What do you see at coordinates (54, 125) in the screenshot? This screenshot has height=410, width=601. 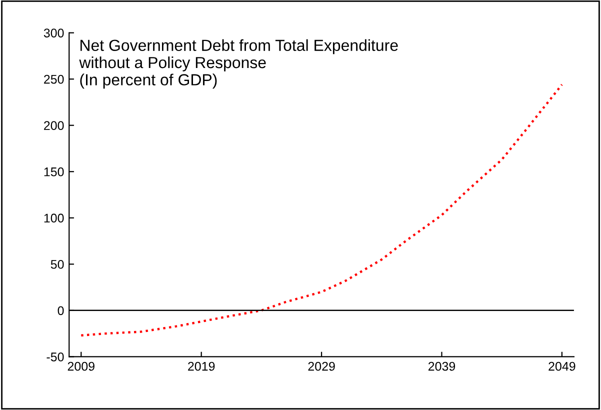 I see `y-tick-label: 200` at bounding box center [54, 125].